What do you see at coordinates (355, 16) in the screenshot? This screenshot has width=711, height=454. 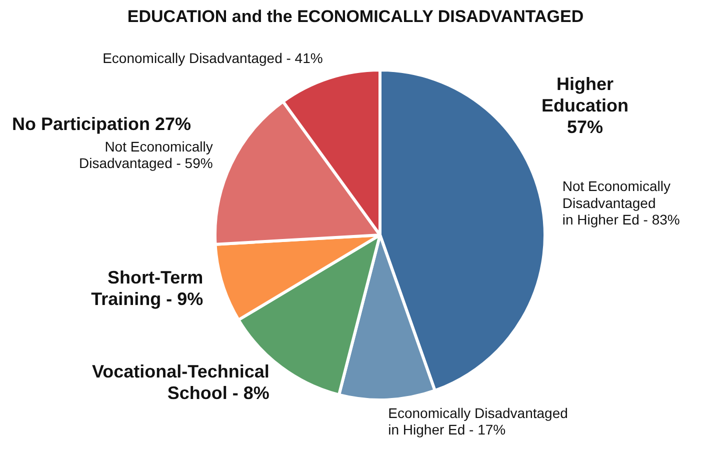 I see `chart-title: EDUCATION and the ECONOMICALLY DISADVANTAGED` at bounding box center [355, 16].